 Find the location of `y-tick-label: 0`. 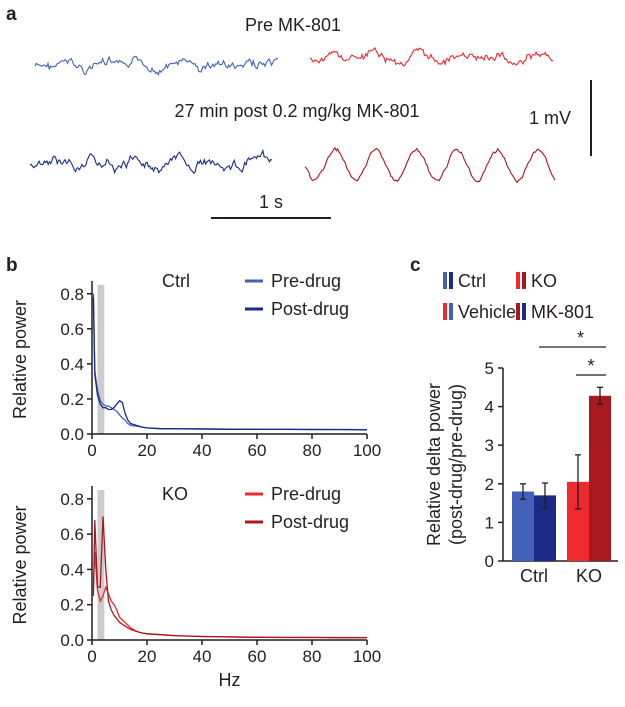

y-tick-label: 0 is located at coordinates (489, 561).